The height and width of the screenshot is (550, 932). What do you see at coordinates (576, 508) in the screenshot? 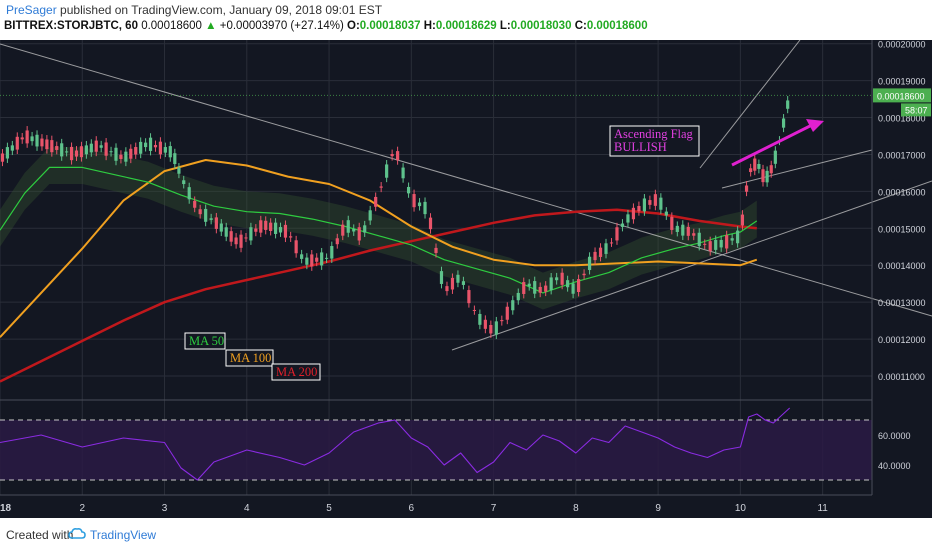
I see `x-tick-label: 8` at bounding box center [576, 508].